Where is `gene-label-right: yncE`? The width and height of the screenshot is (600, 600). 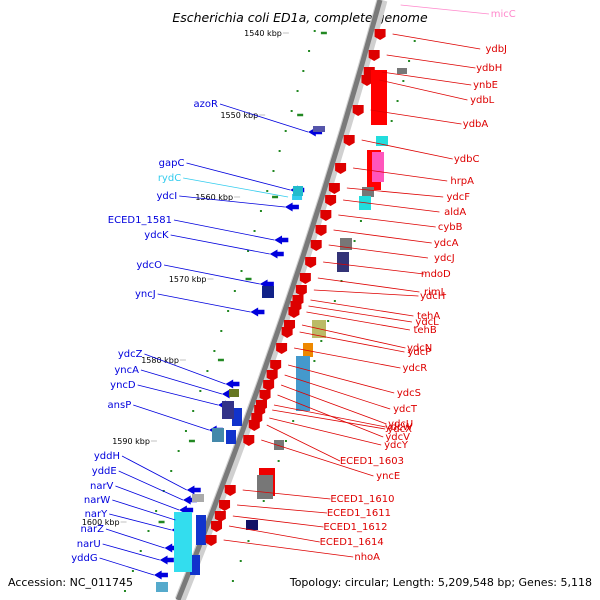
gene-label-right: yncE is located at coordinates (388, 476).